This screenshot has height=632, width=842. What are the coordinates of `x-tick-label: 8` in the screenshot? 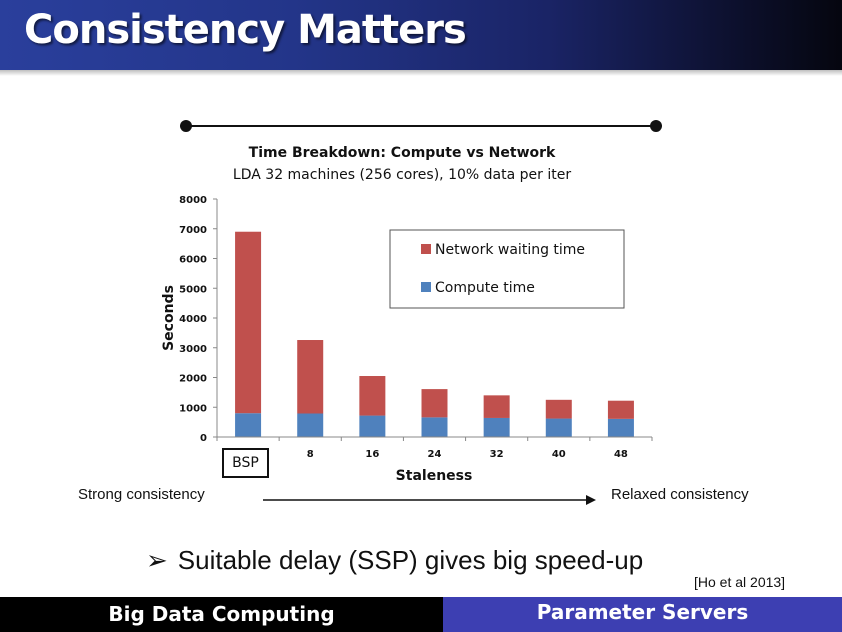 It's located at (310, 454).